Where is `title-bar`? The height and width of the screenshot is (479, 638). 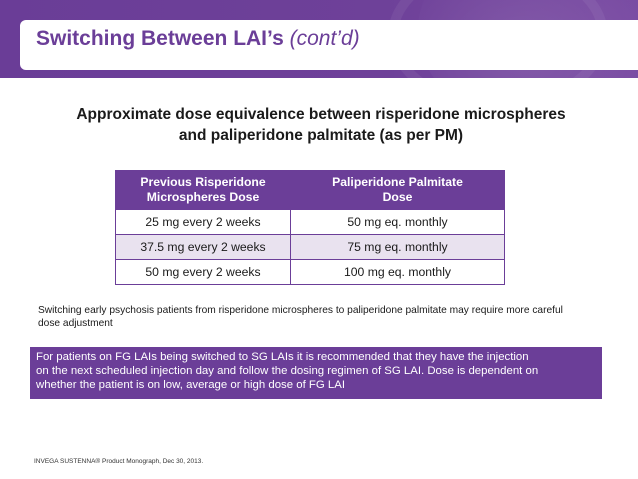
title-bar is located at coordinates (329, 45).